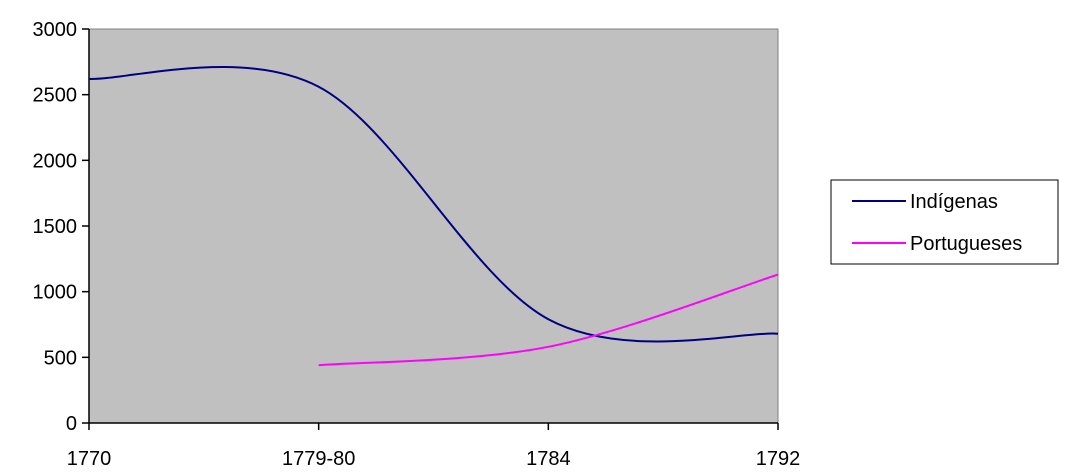 The image size is (1070, 475). What do you see at coordinates (89, 459) in the screenshot?
I see `x-tick-label: 1770` at bounding box center [89, 459].